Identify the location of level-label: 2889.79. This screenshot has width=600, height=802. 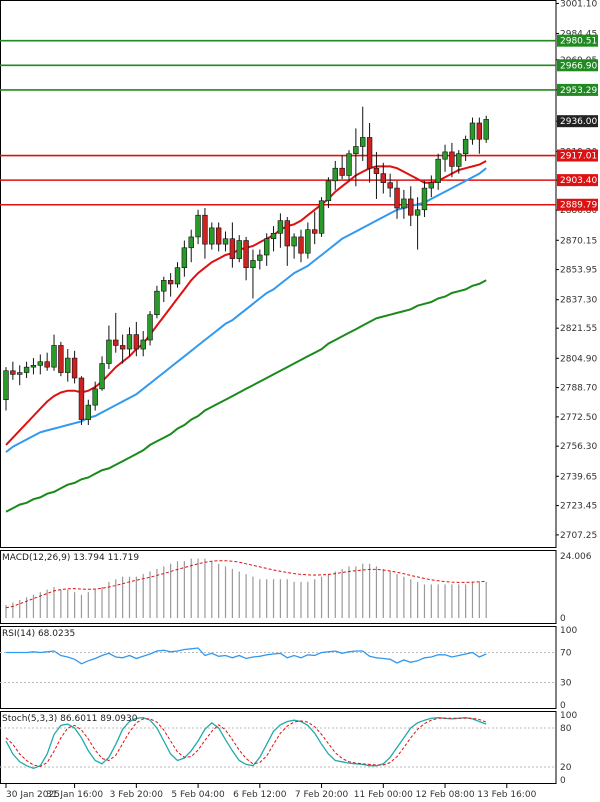
(578, 206).